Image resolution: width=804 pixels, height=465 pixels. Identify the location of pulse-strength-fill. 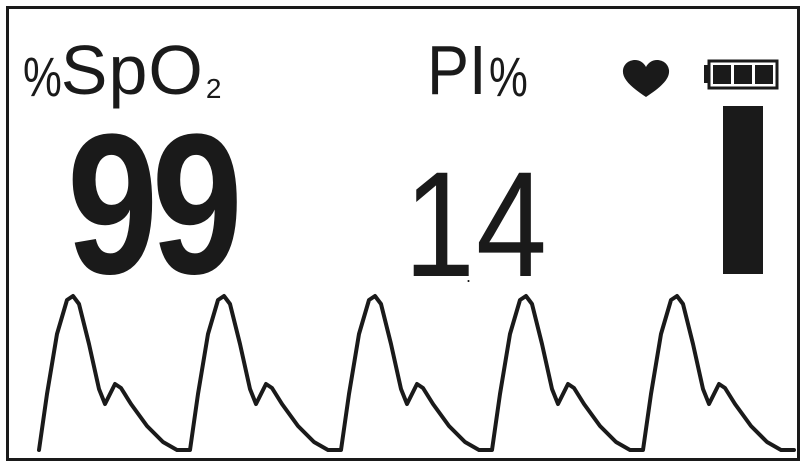
(743, 190).